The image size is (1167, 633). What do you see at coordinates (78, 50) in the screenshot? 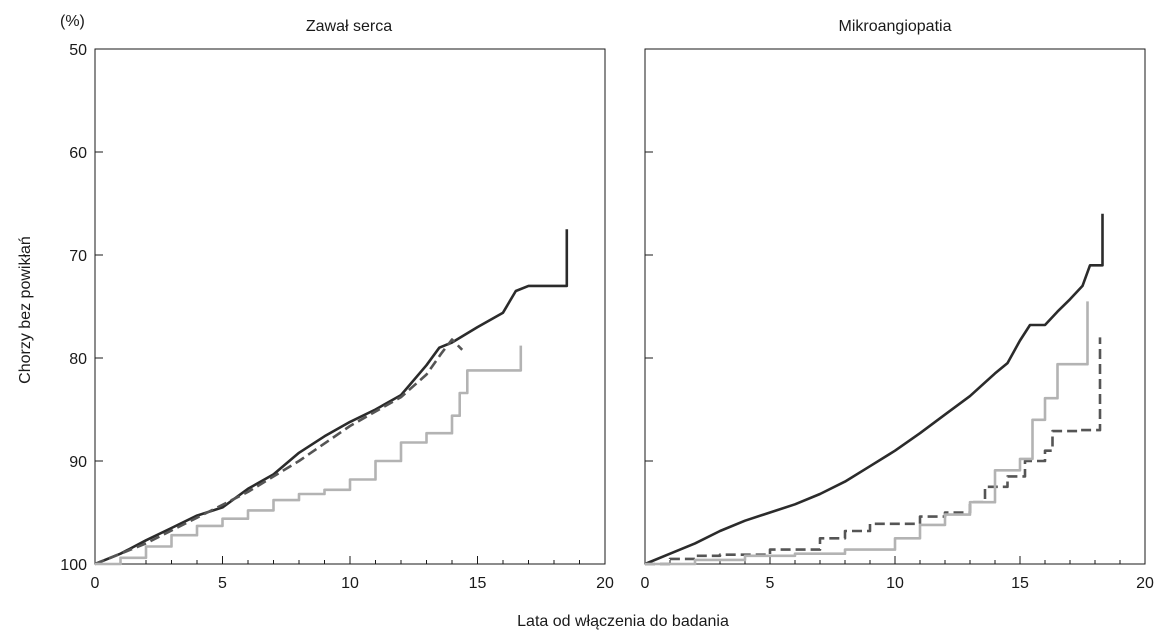
I see `y-tick-label: 50` at bounding box center [78, 50].